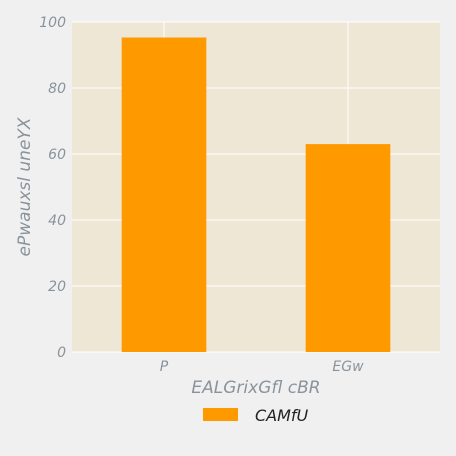 Image resolution: width=456 pixels, height=456 pixels. What do you see at coordinates (220, 414) in the screenshot?
I see `legend-swatch` at bounding box center [220, 414].